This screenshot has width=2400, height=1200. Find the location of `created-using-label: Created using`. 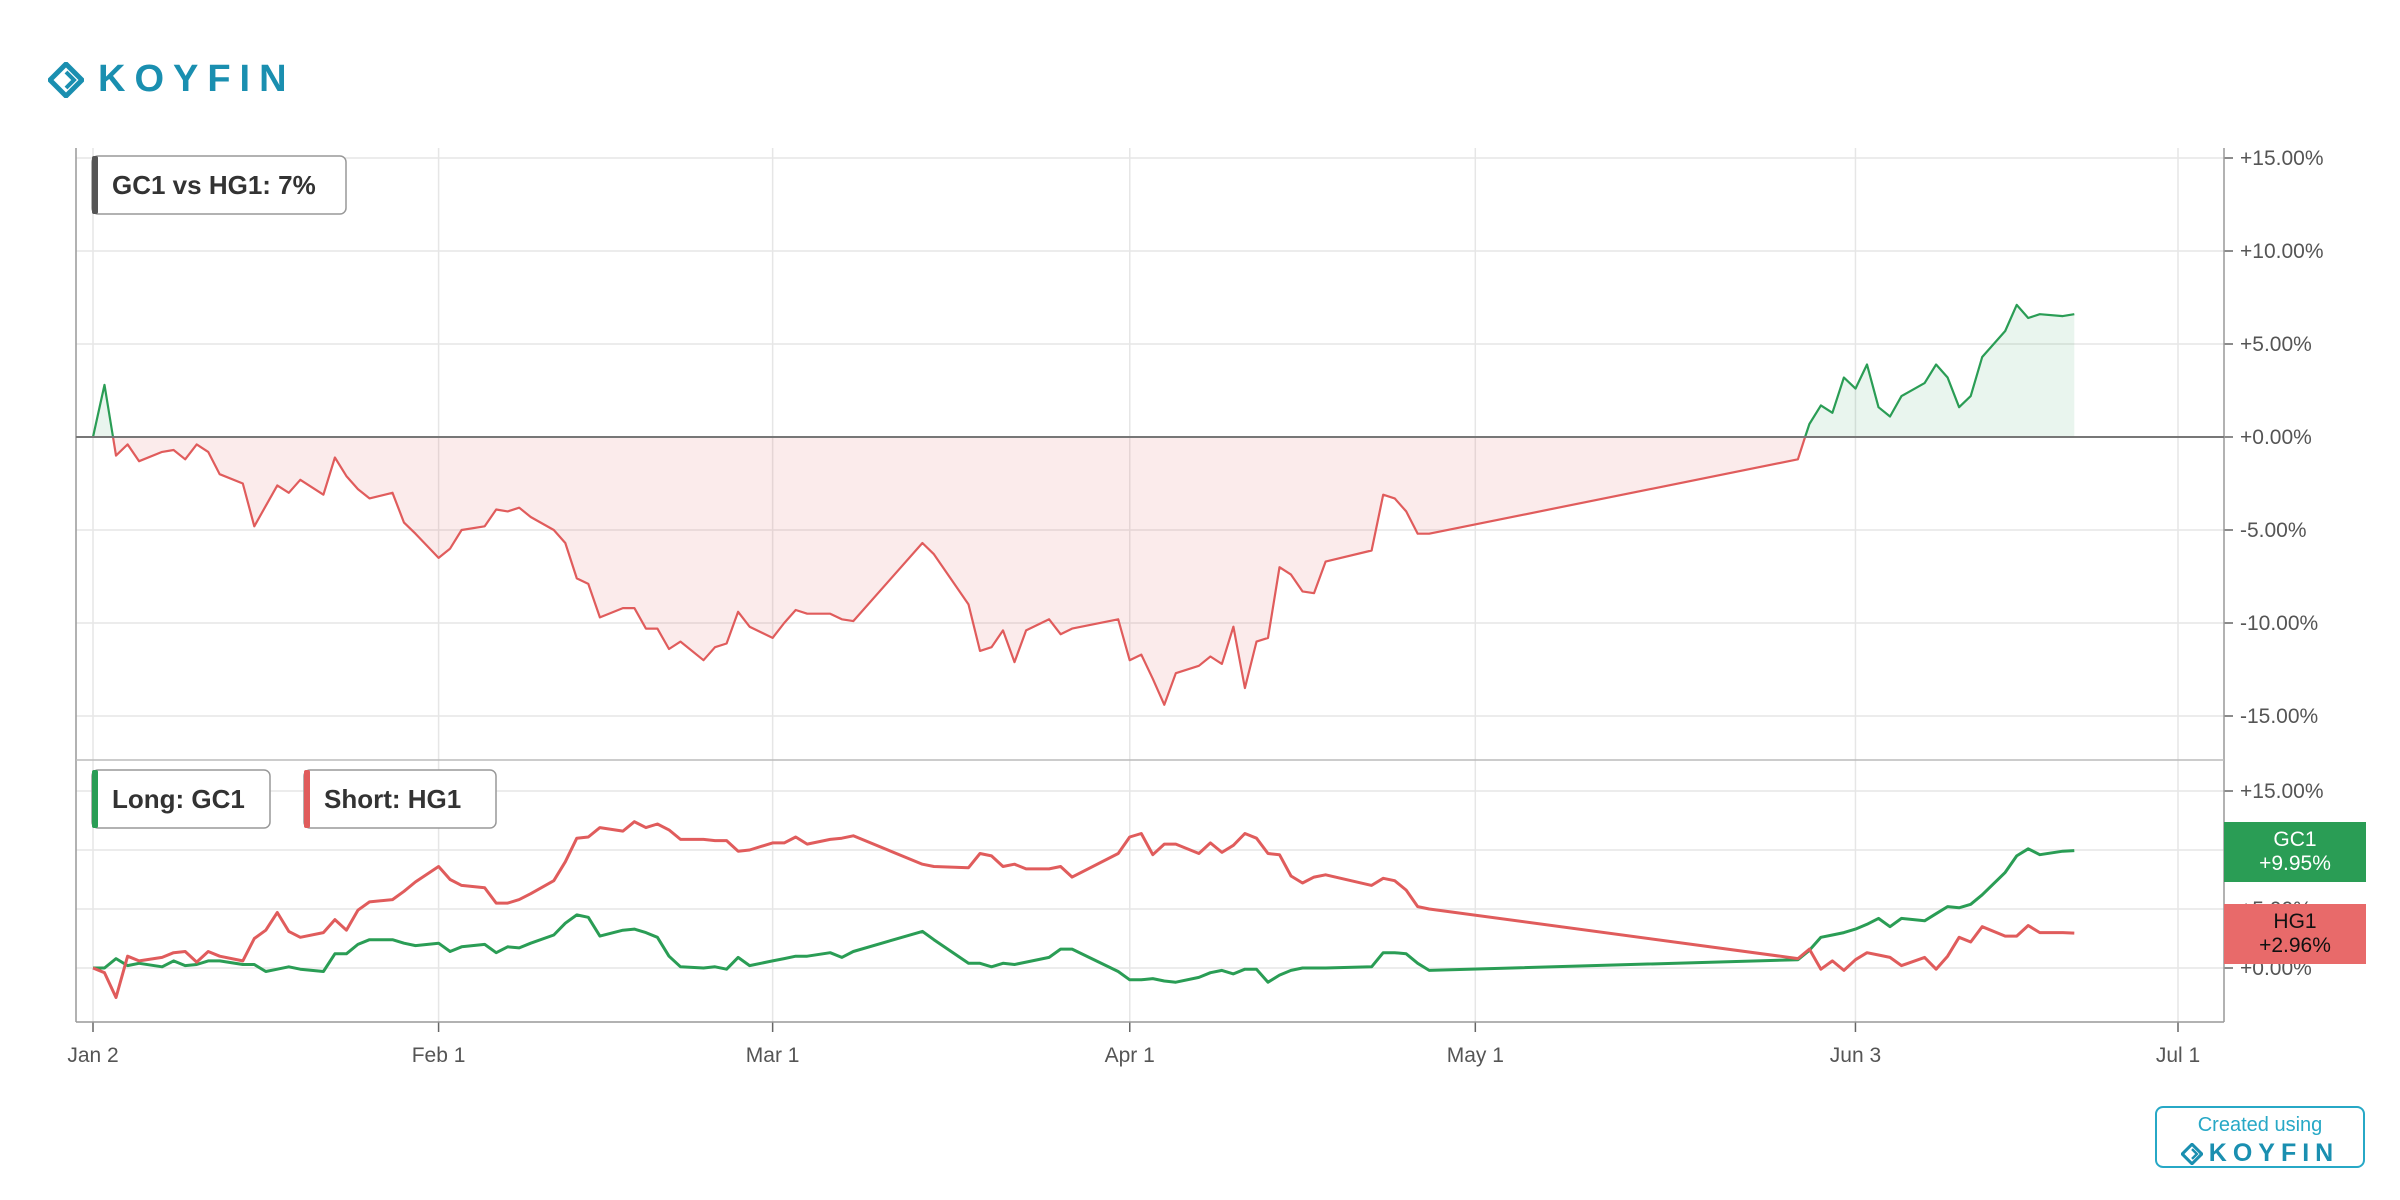

created-using-label: Created using is located at coordinates (2260, 1125).